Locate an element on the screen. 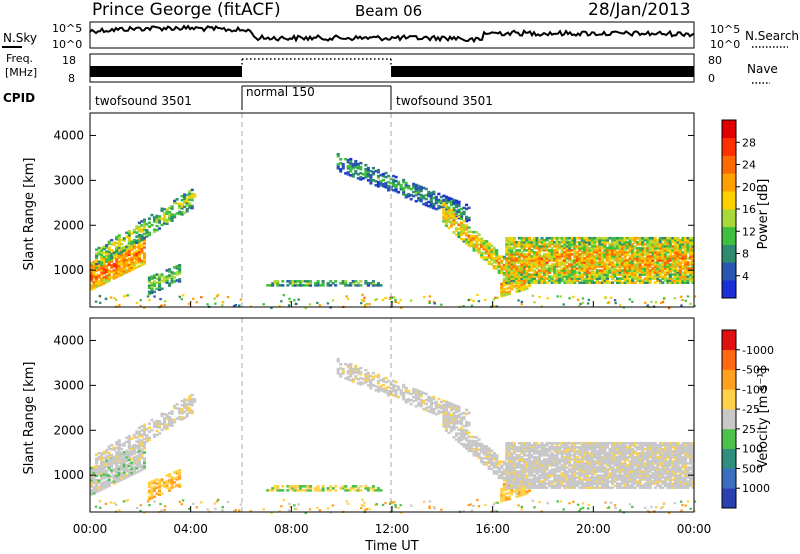 This screenshot has width=800, height=554. freq-panel: Freq. [MHz] 18 8 80 0 Nave is located at coordinates (391, 68).